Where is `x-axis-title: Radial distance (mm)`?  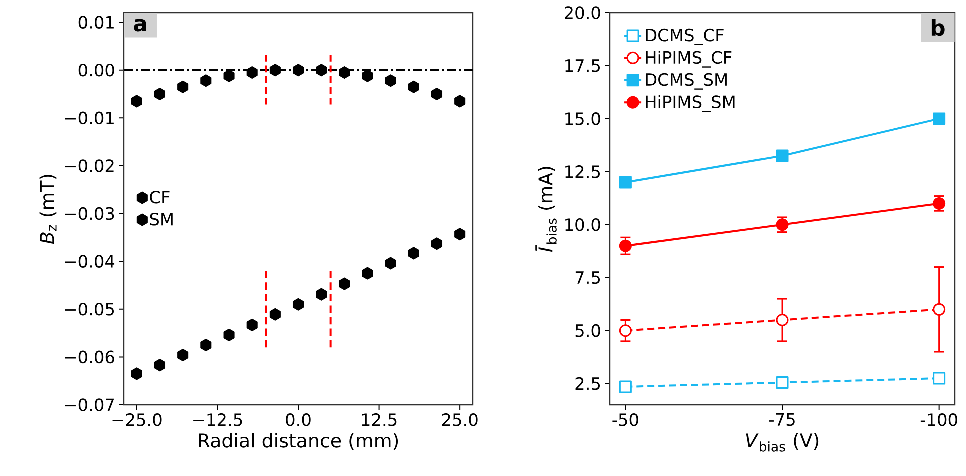
x-axis-title: Radial distance (mm) is located at coordinates (298, 441).